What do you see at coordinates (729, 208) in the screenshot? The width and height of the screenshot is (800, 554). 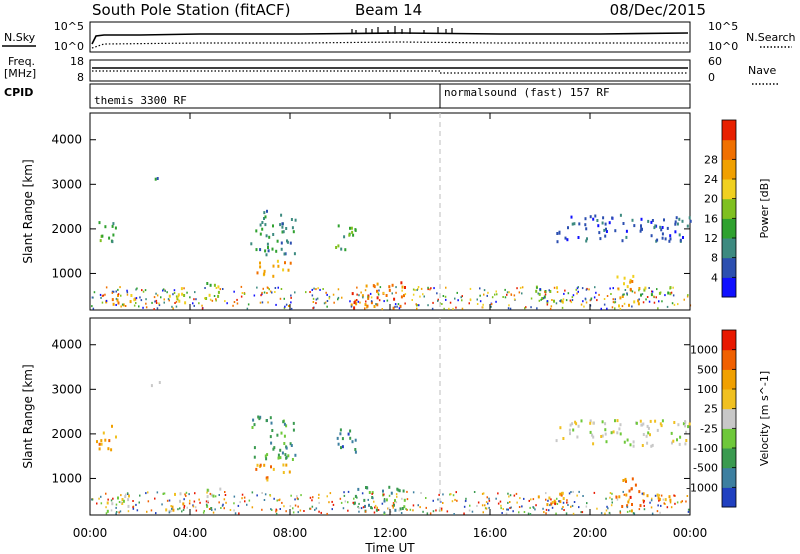 I see `colorbar-frame` at bounding box center [729, 208].